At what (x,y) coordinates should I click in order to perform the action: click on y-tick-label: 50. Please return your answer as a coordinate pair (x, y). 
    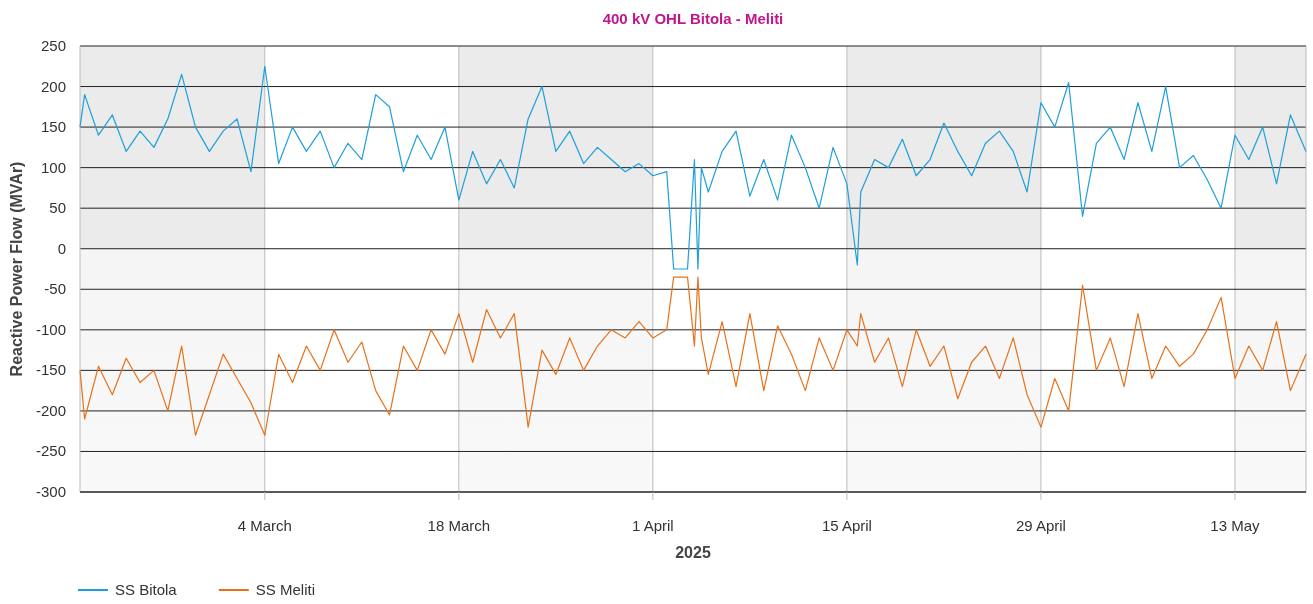
    Looking at the image, I should click on (57, 208).